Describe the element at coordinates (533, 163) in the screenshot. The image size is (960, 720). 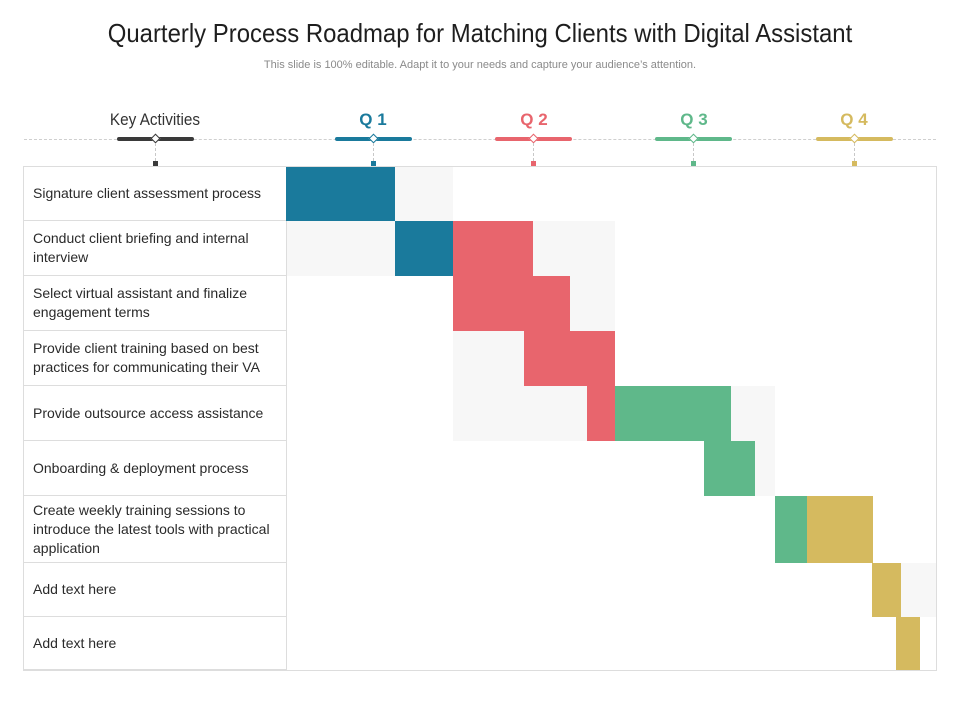
I see `quarter-stub-q2` at that location.